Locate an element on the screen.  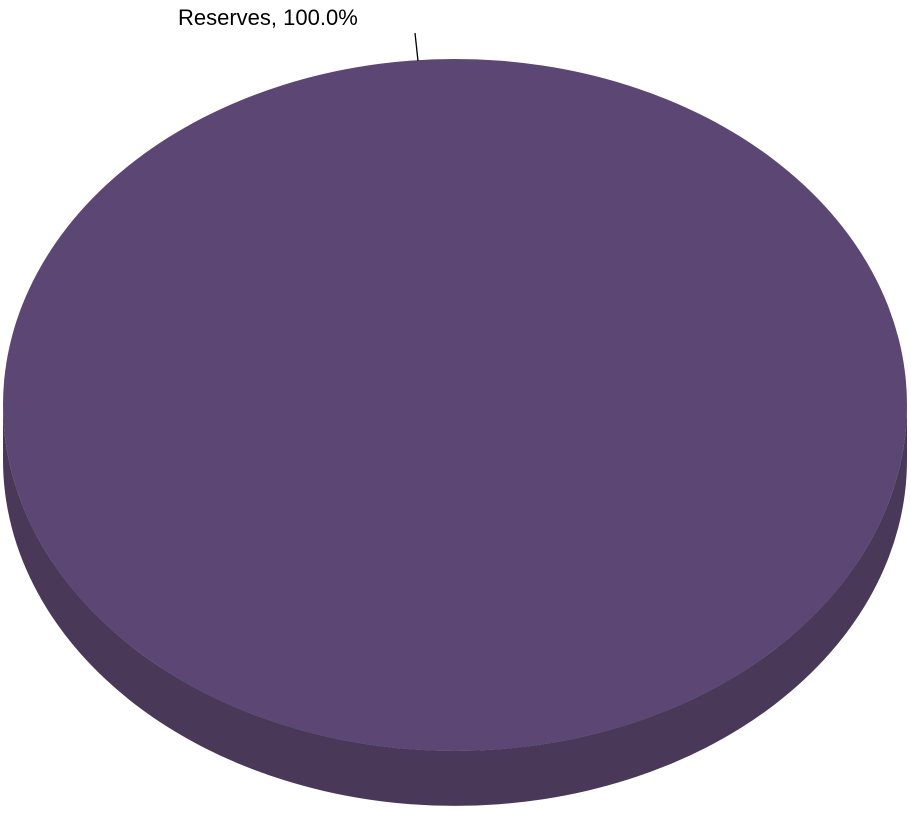
slice-label-leader-line is located at coordinates (416, 47).